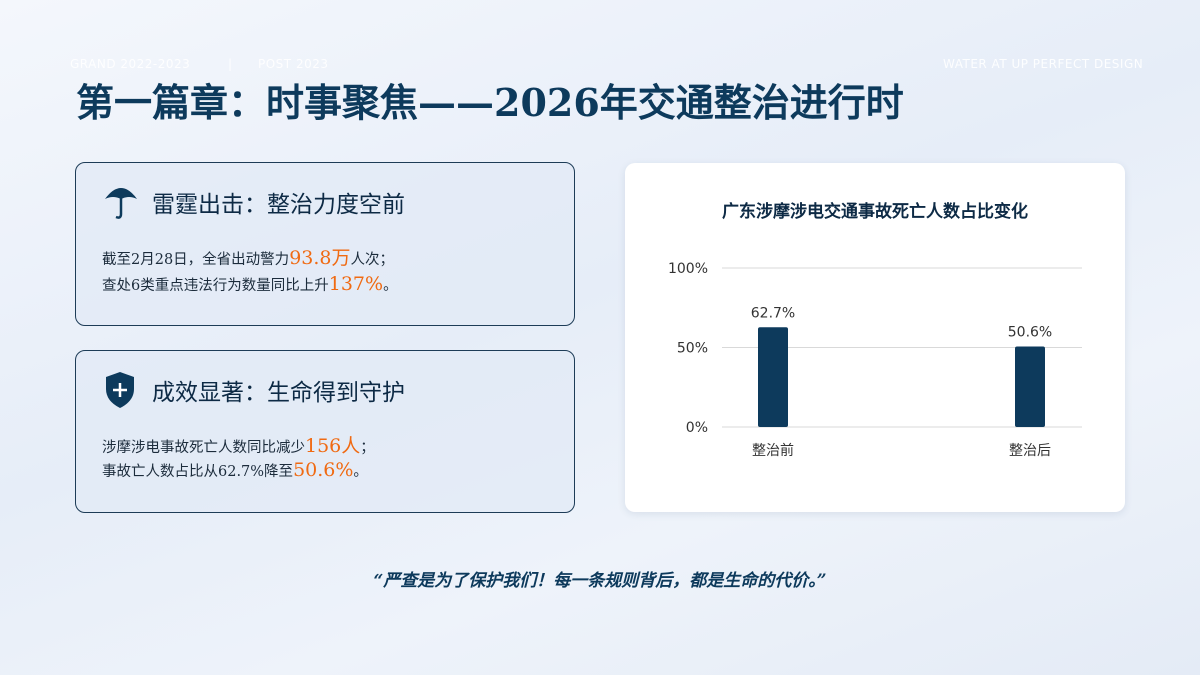 Image resolution: width=1200 pixels, height=675 pixels. I want to click on card-line: 涉摩涉电事故死亡人数同比减少156人；, so click(238, 444).